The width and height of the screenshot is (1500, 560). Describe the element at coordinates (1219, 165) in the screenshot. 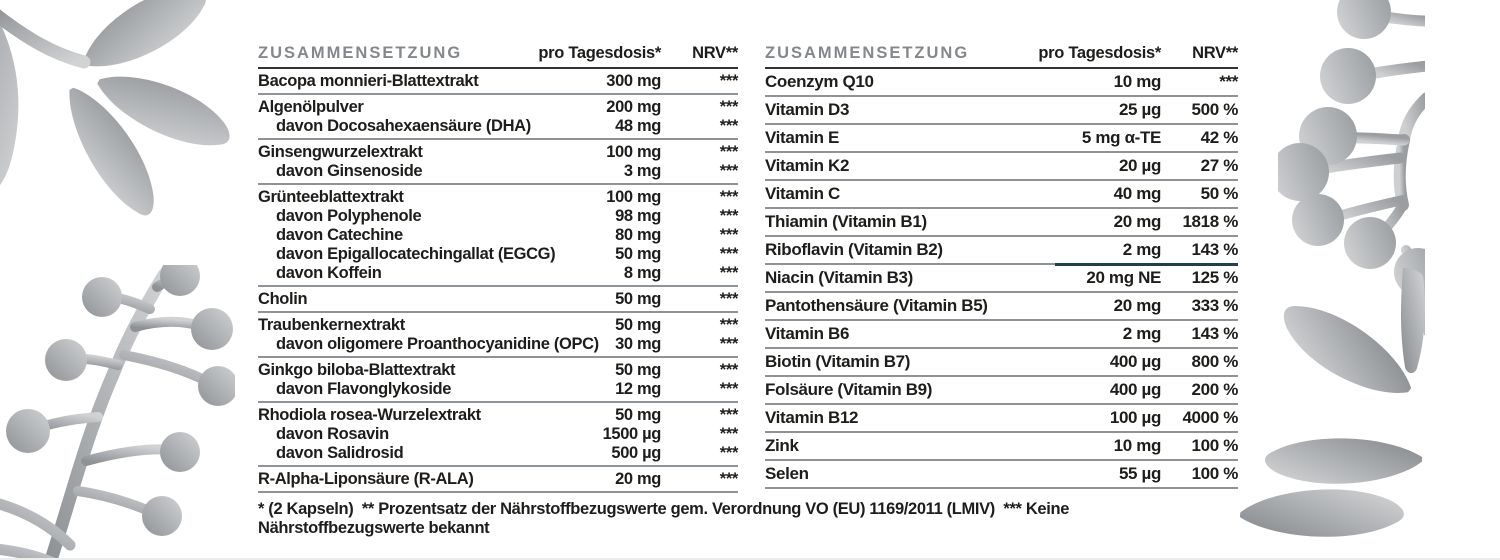

I see `ingredient-nrv: 27 %` at that location.